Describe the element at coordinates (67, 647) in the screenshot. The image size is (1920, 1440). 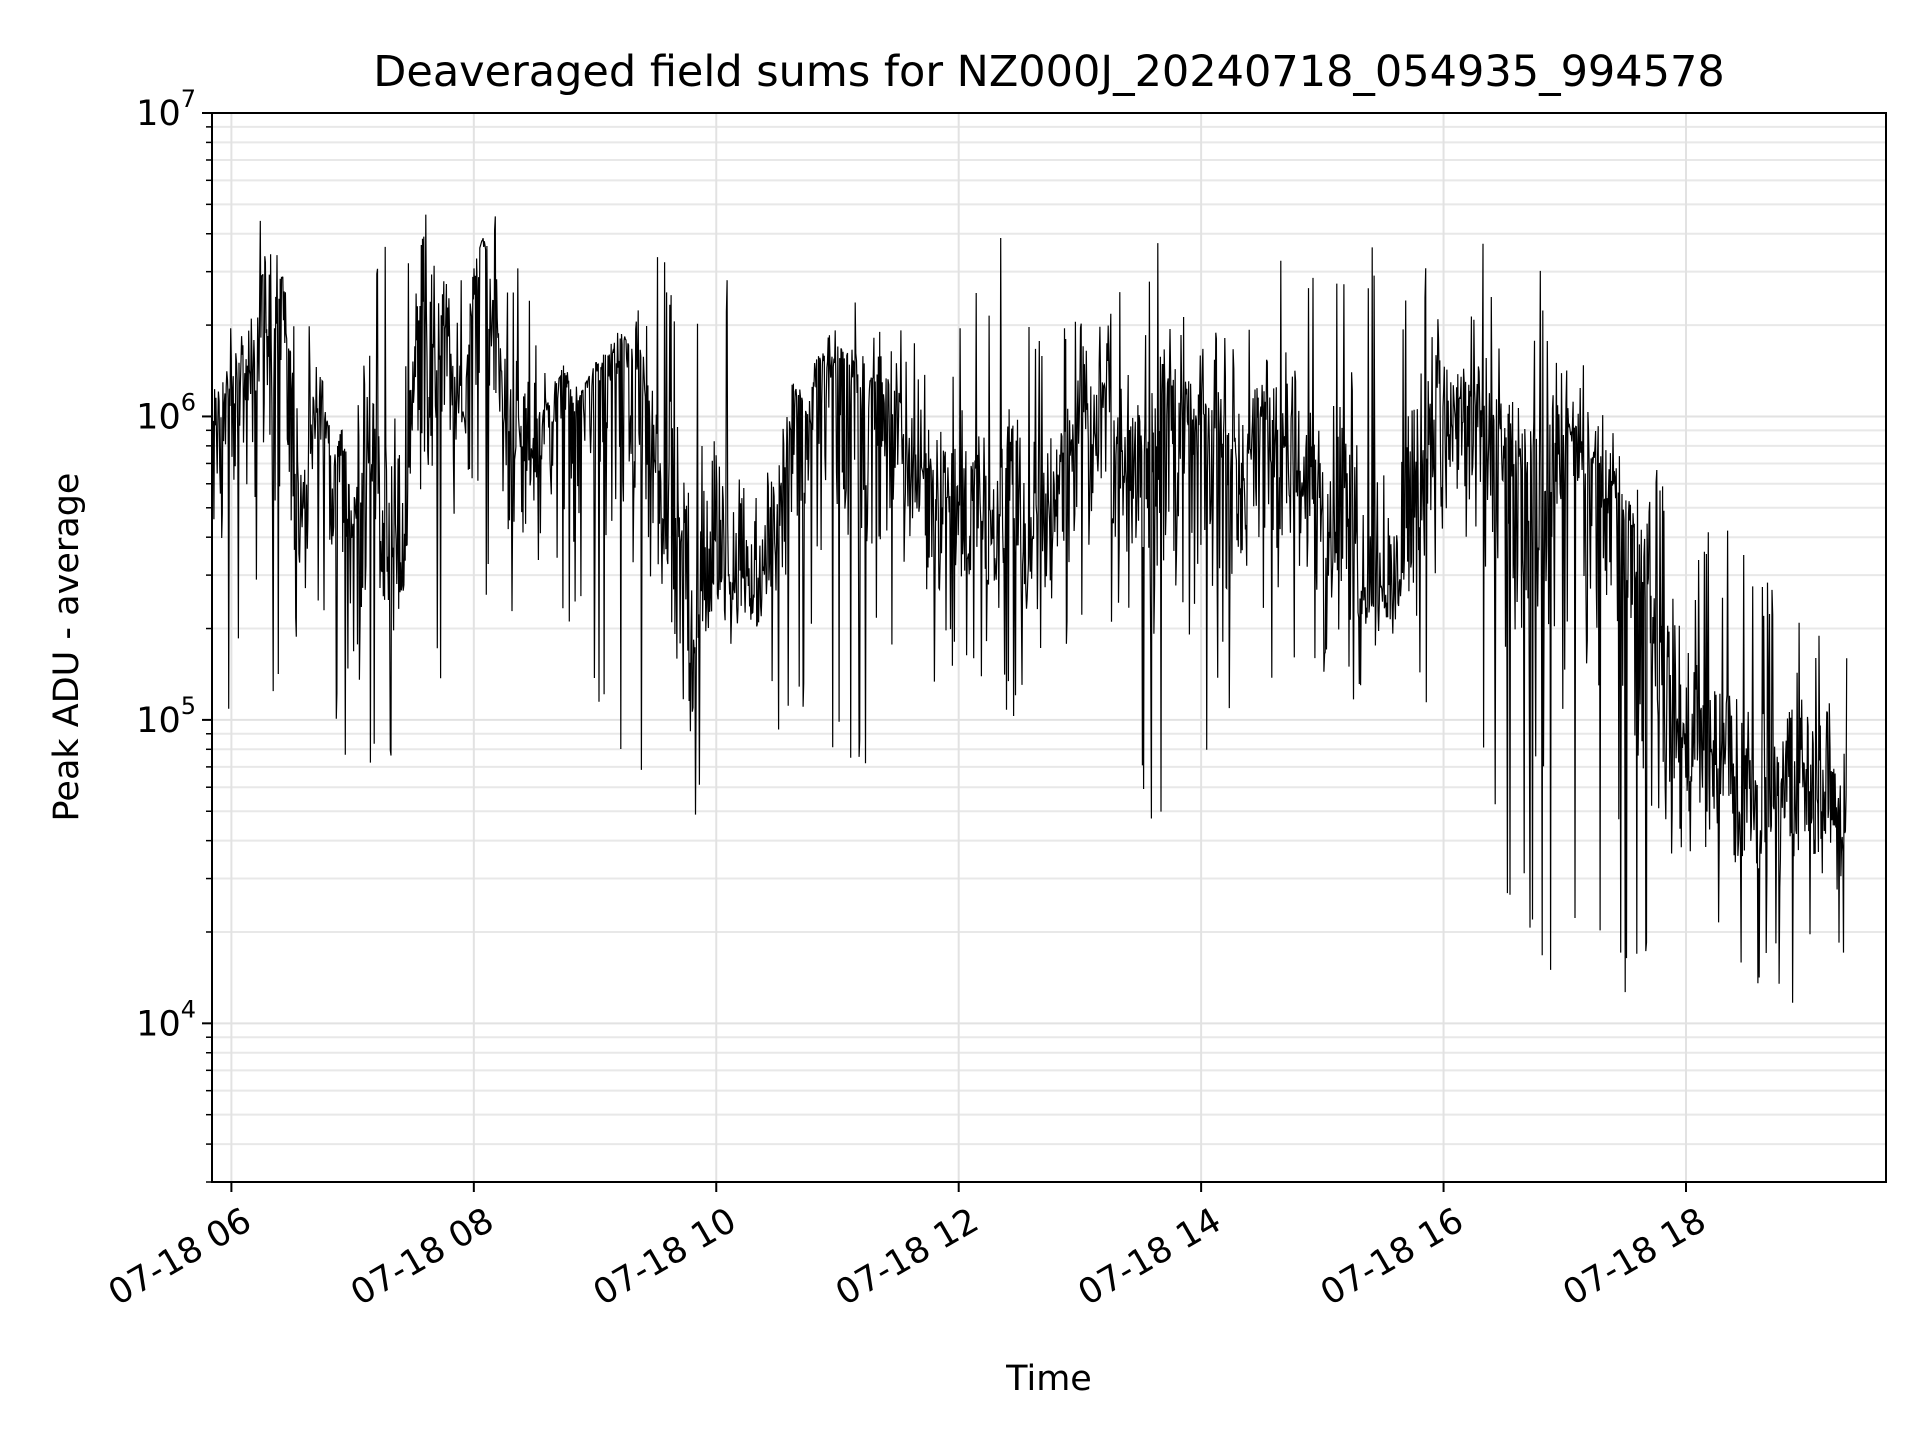
I see `y-axis-label: Peak ADU - average` at that location.